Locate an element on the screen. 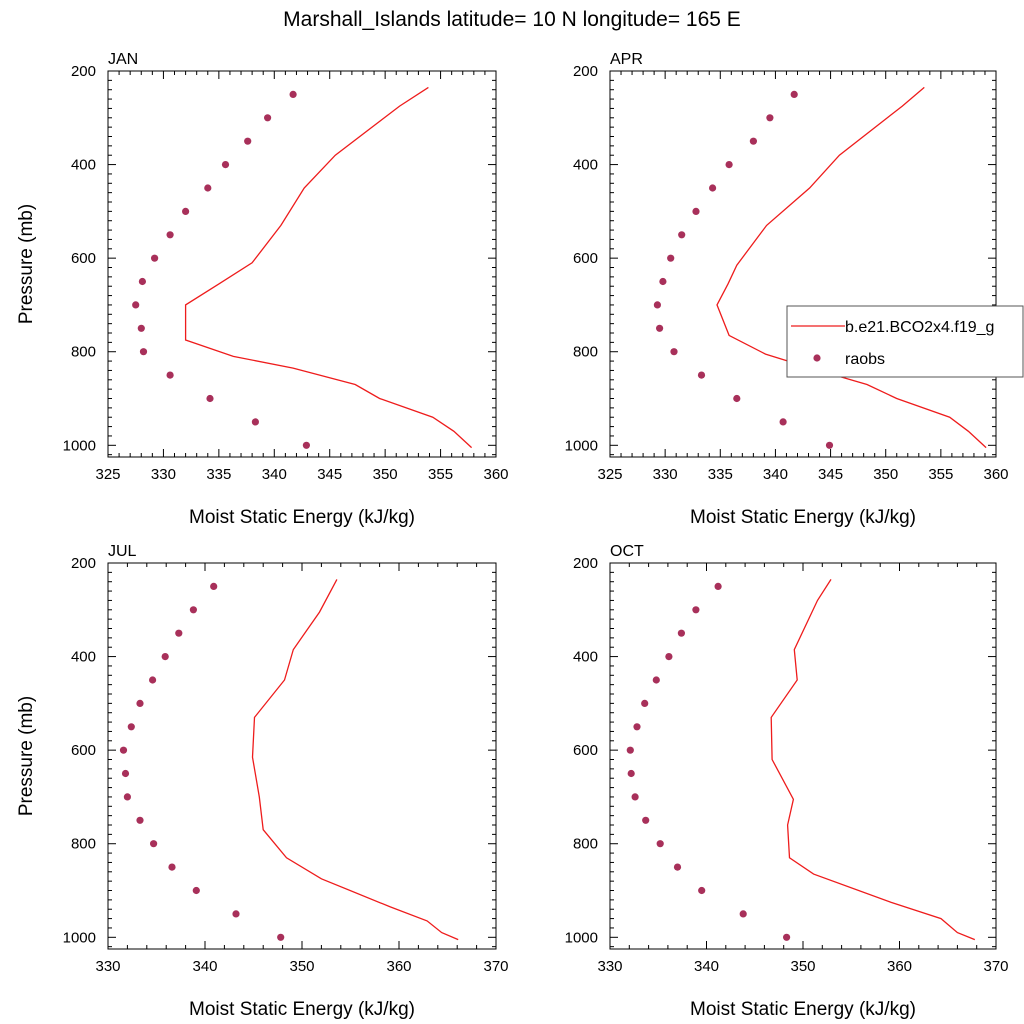  panel-label: OCT is located at coordinates (627, 551).